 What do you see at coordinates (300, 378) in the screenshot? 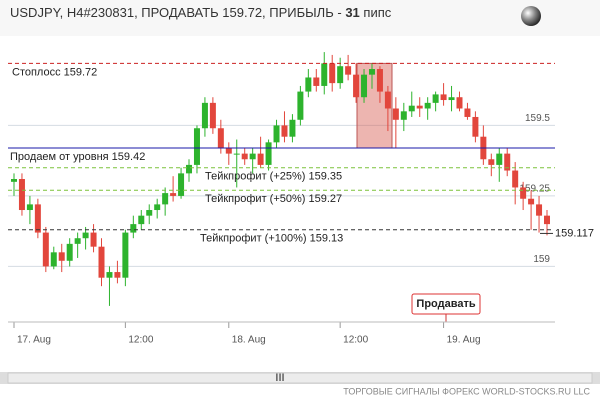
I see `scroll-thumb` at bounding box center [300, 378].